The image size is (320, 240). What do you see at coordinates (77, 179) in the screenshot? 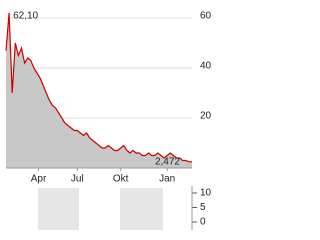
I see `x-tick-label: Jul` at bounding box center [77, 179].